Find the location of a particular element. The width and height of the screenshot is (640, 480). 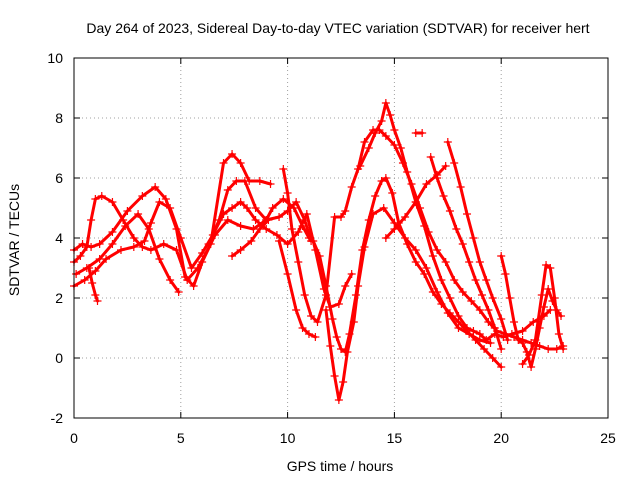

x-tick-label: 25 is located at coordinates (608, 438).